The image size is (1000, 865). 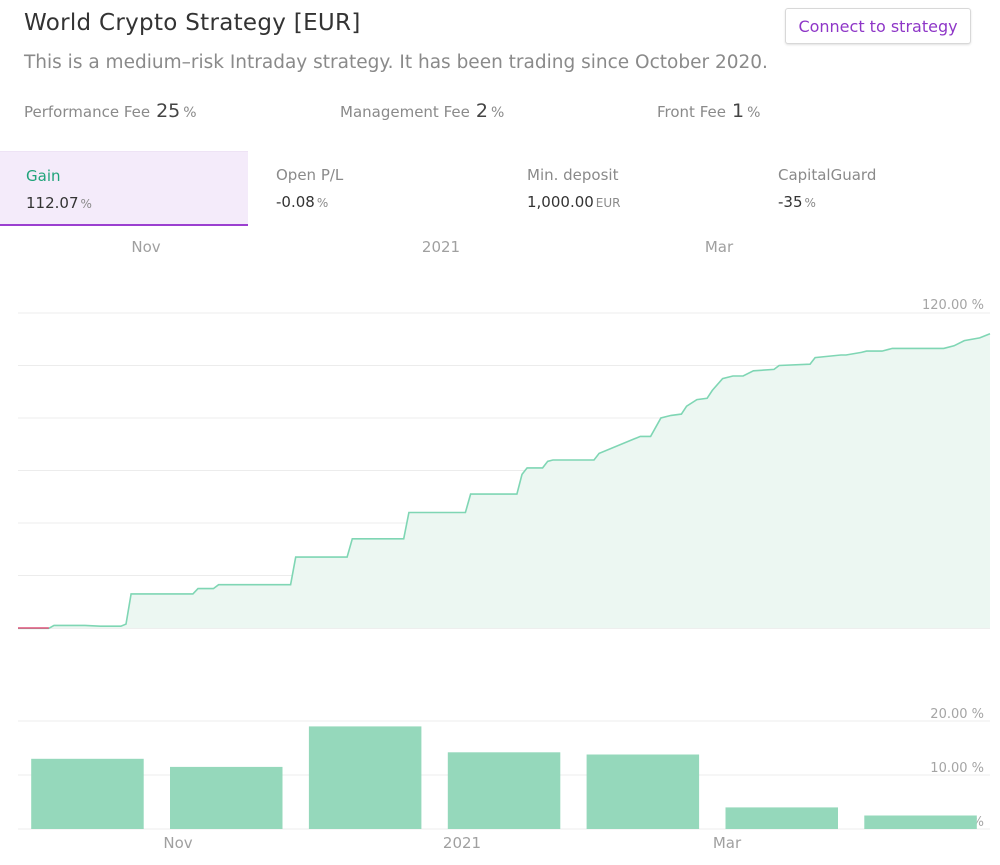 What do you see at coordinates (441, 247) in the screenshot?
I see `top-axis-label-2021: 2021` at bounding box center [441, 247].